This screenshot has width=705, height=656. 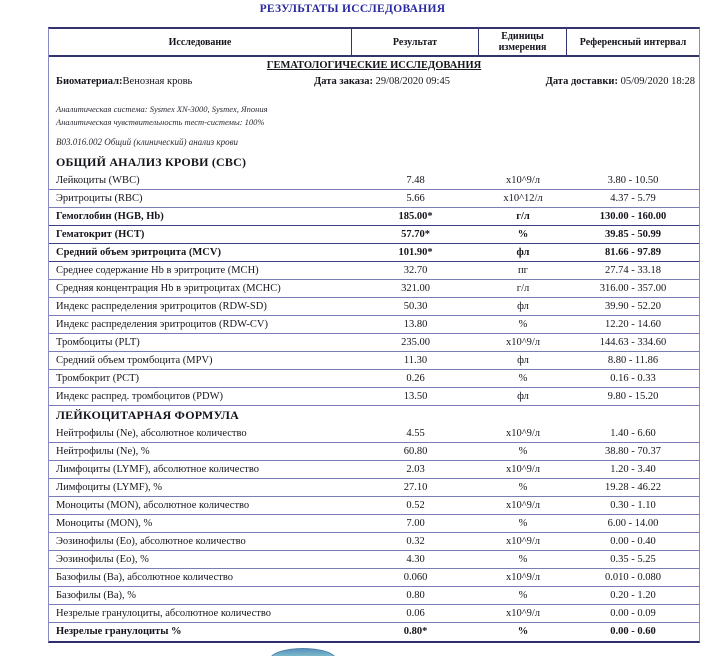 What do you see at coordinates (415, 42) in the screenshot?
I see `column-header-result: Результат` at bounding box center [415, 42].